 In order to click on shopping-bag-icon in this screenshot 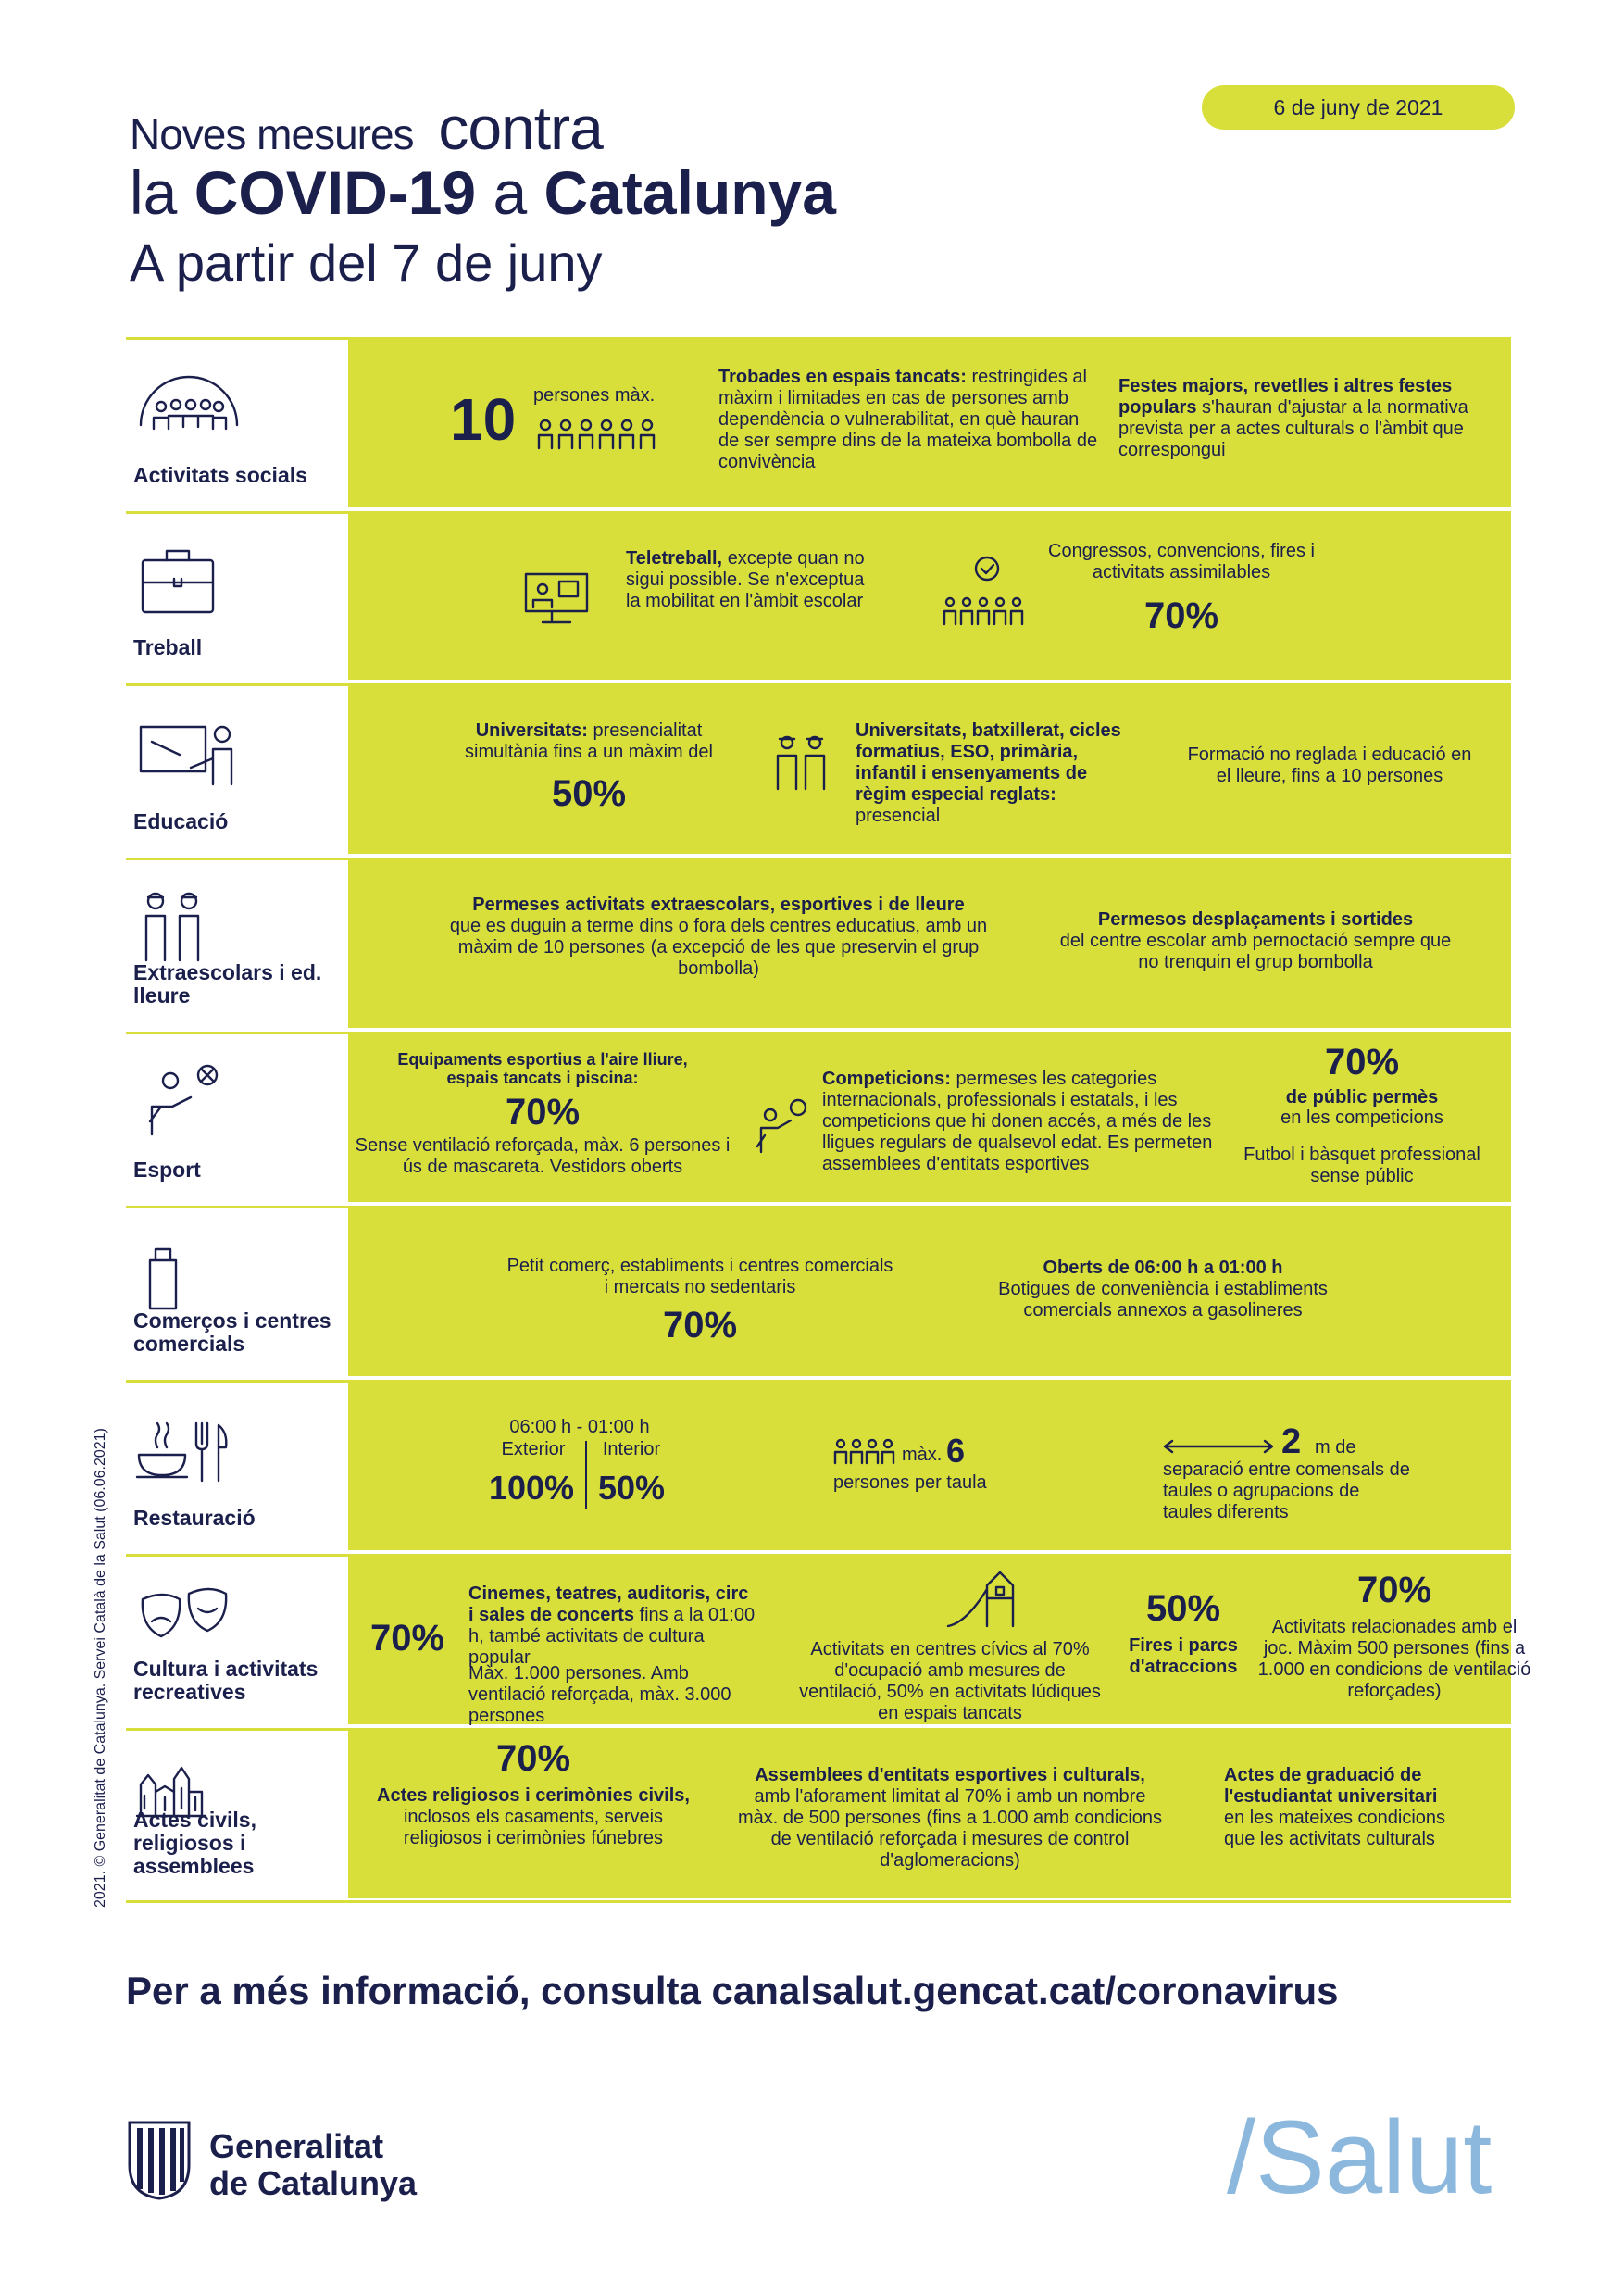, I will do `click(163, 1278)`.